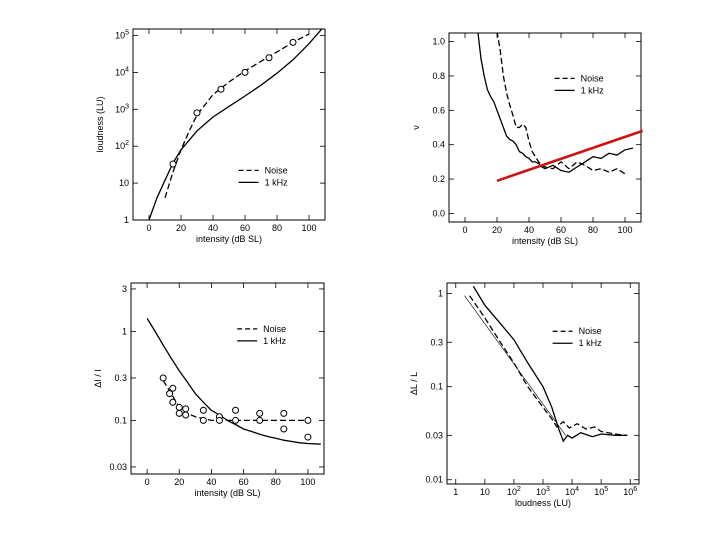  Describe the element at coordinates (577, 489) in the screenshot. I see `x-tick-label-exponent: 4` at that location.